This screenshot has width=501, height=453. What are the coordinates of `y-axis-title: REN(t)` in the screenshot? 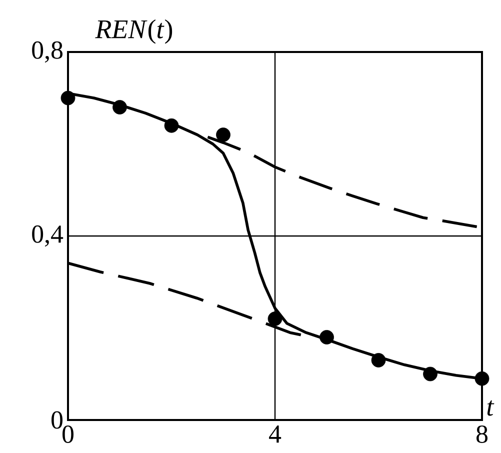 It's located at (133, 31).